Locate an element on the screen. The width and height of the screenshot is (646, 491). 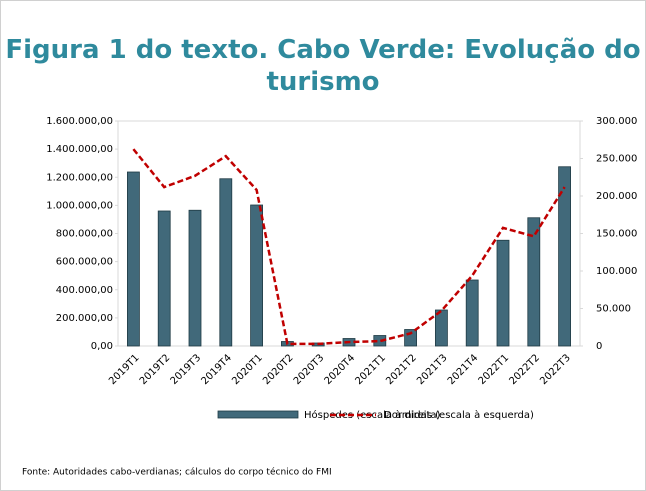
y-tick-label: 1.400.000,00 is located at coordinates (79, 149).